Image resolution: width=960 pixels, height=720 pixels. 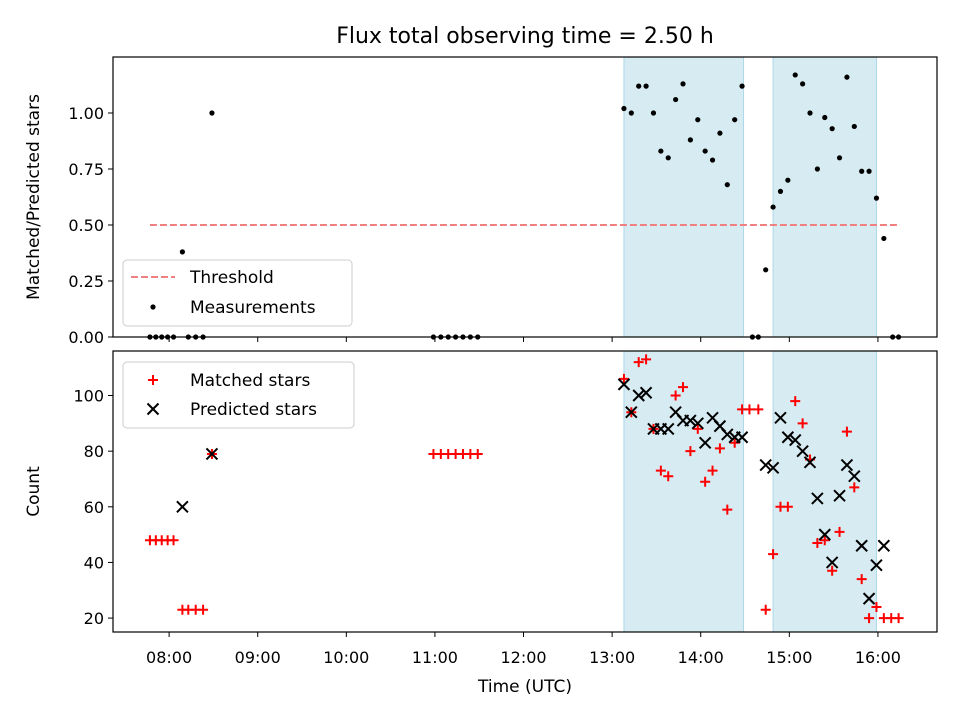 I want to click on y-tick-label: 80, so click(x=94, y=451).